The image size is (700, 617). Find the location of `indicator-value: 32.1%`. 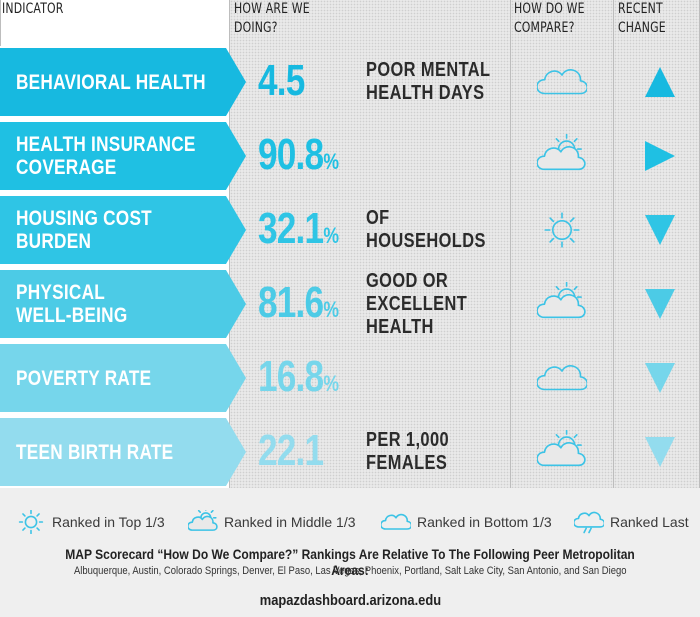

indicator-value: 32.1% is located at coordinates (298, 229).